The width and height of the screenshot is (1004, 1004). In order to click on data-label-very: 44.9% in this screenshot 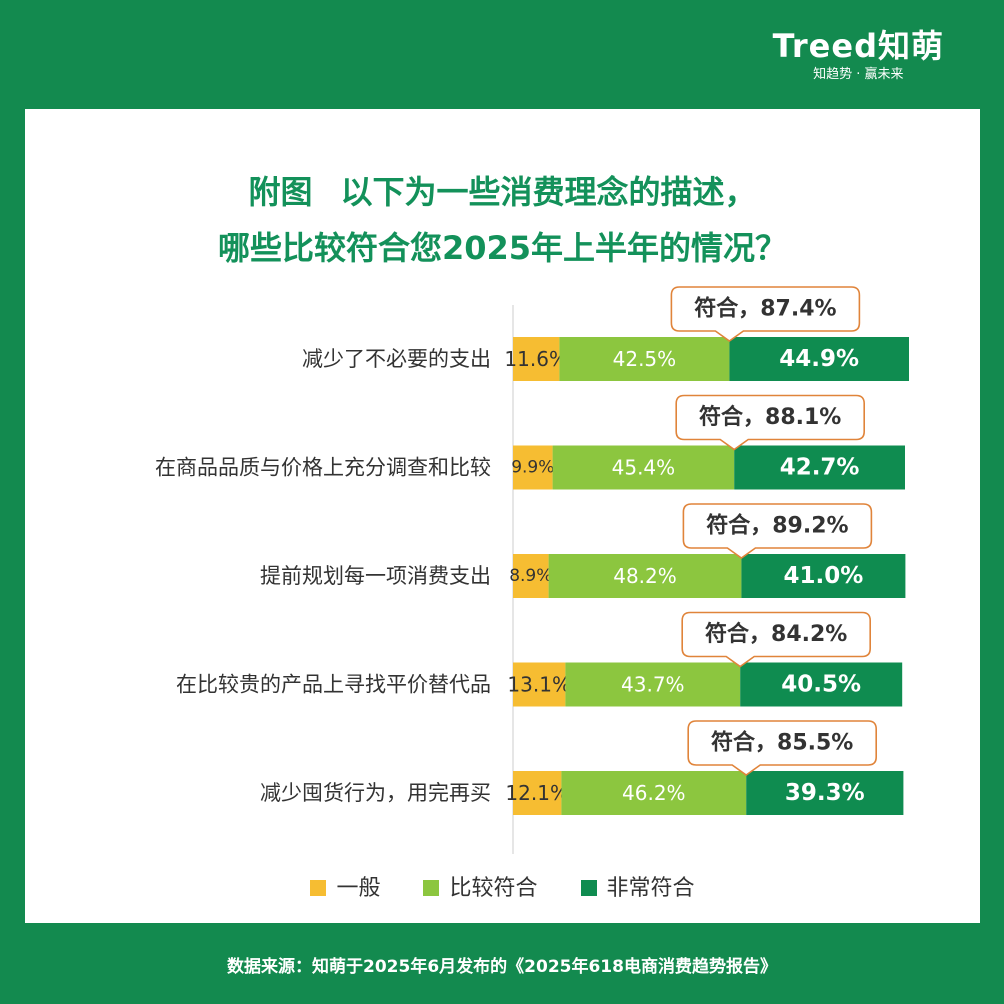, I will do `click(819, 359)`.